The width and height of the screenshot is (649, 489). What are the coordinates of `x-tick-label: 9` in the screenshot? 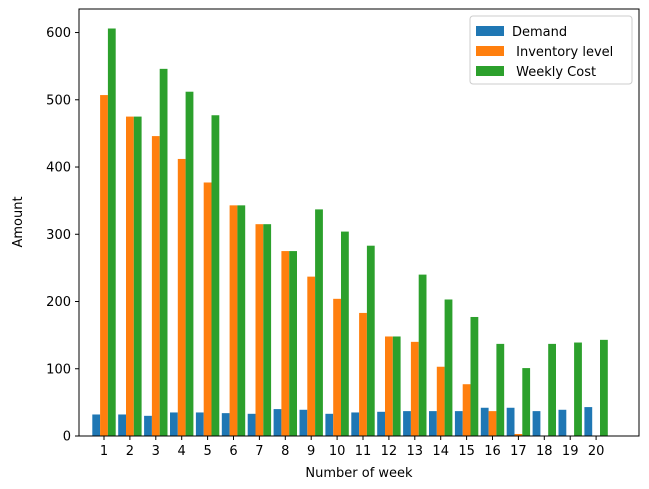 It's located at (311, 451).